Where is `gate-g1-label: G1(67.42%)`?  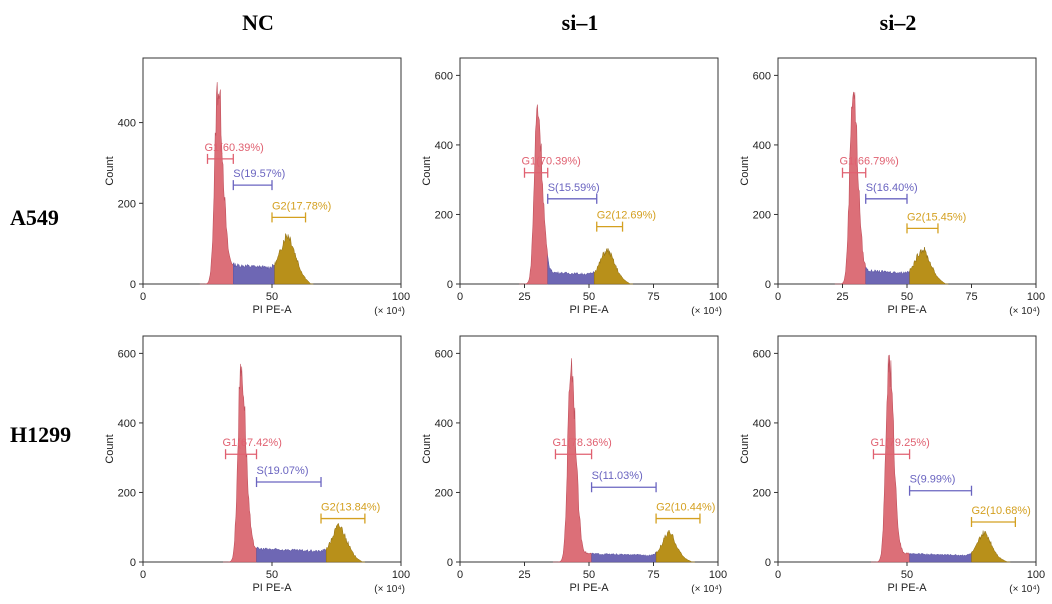
gate-g1-label: G1(67.42%) is located at coordinates (252, 443).